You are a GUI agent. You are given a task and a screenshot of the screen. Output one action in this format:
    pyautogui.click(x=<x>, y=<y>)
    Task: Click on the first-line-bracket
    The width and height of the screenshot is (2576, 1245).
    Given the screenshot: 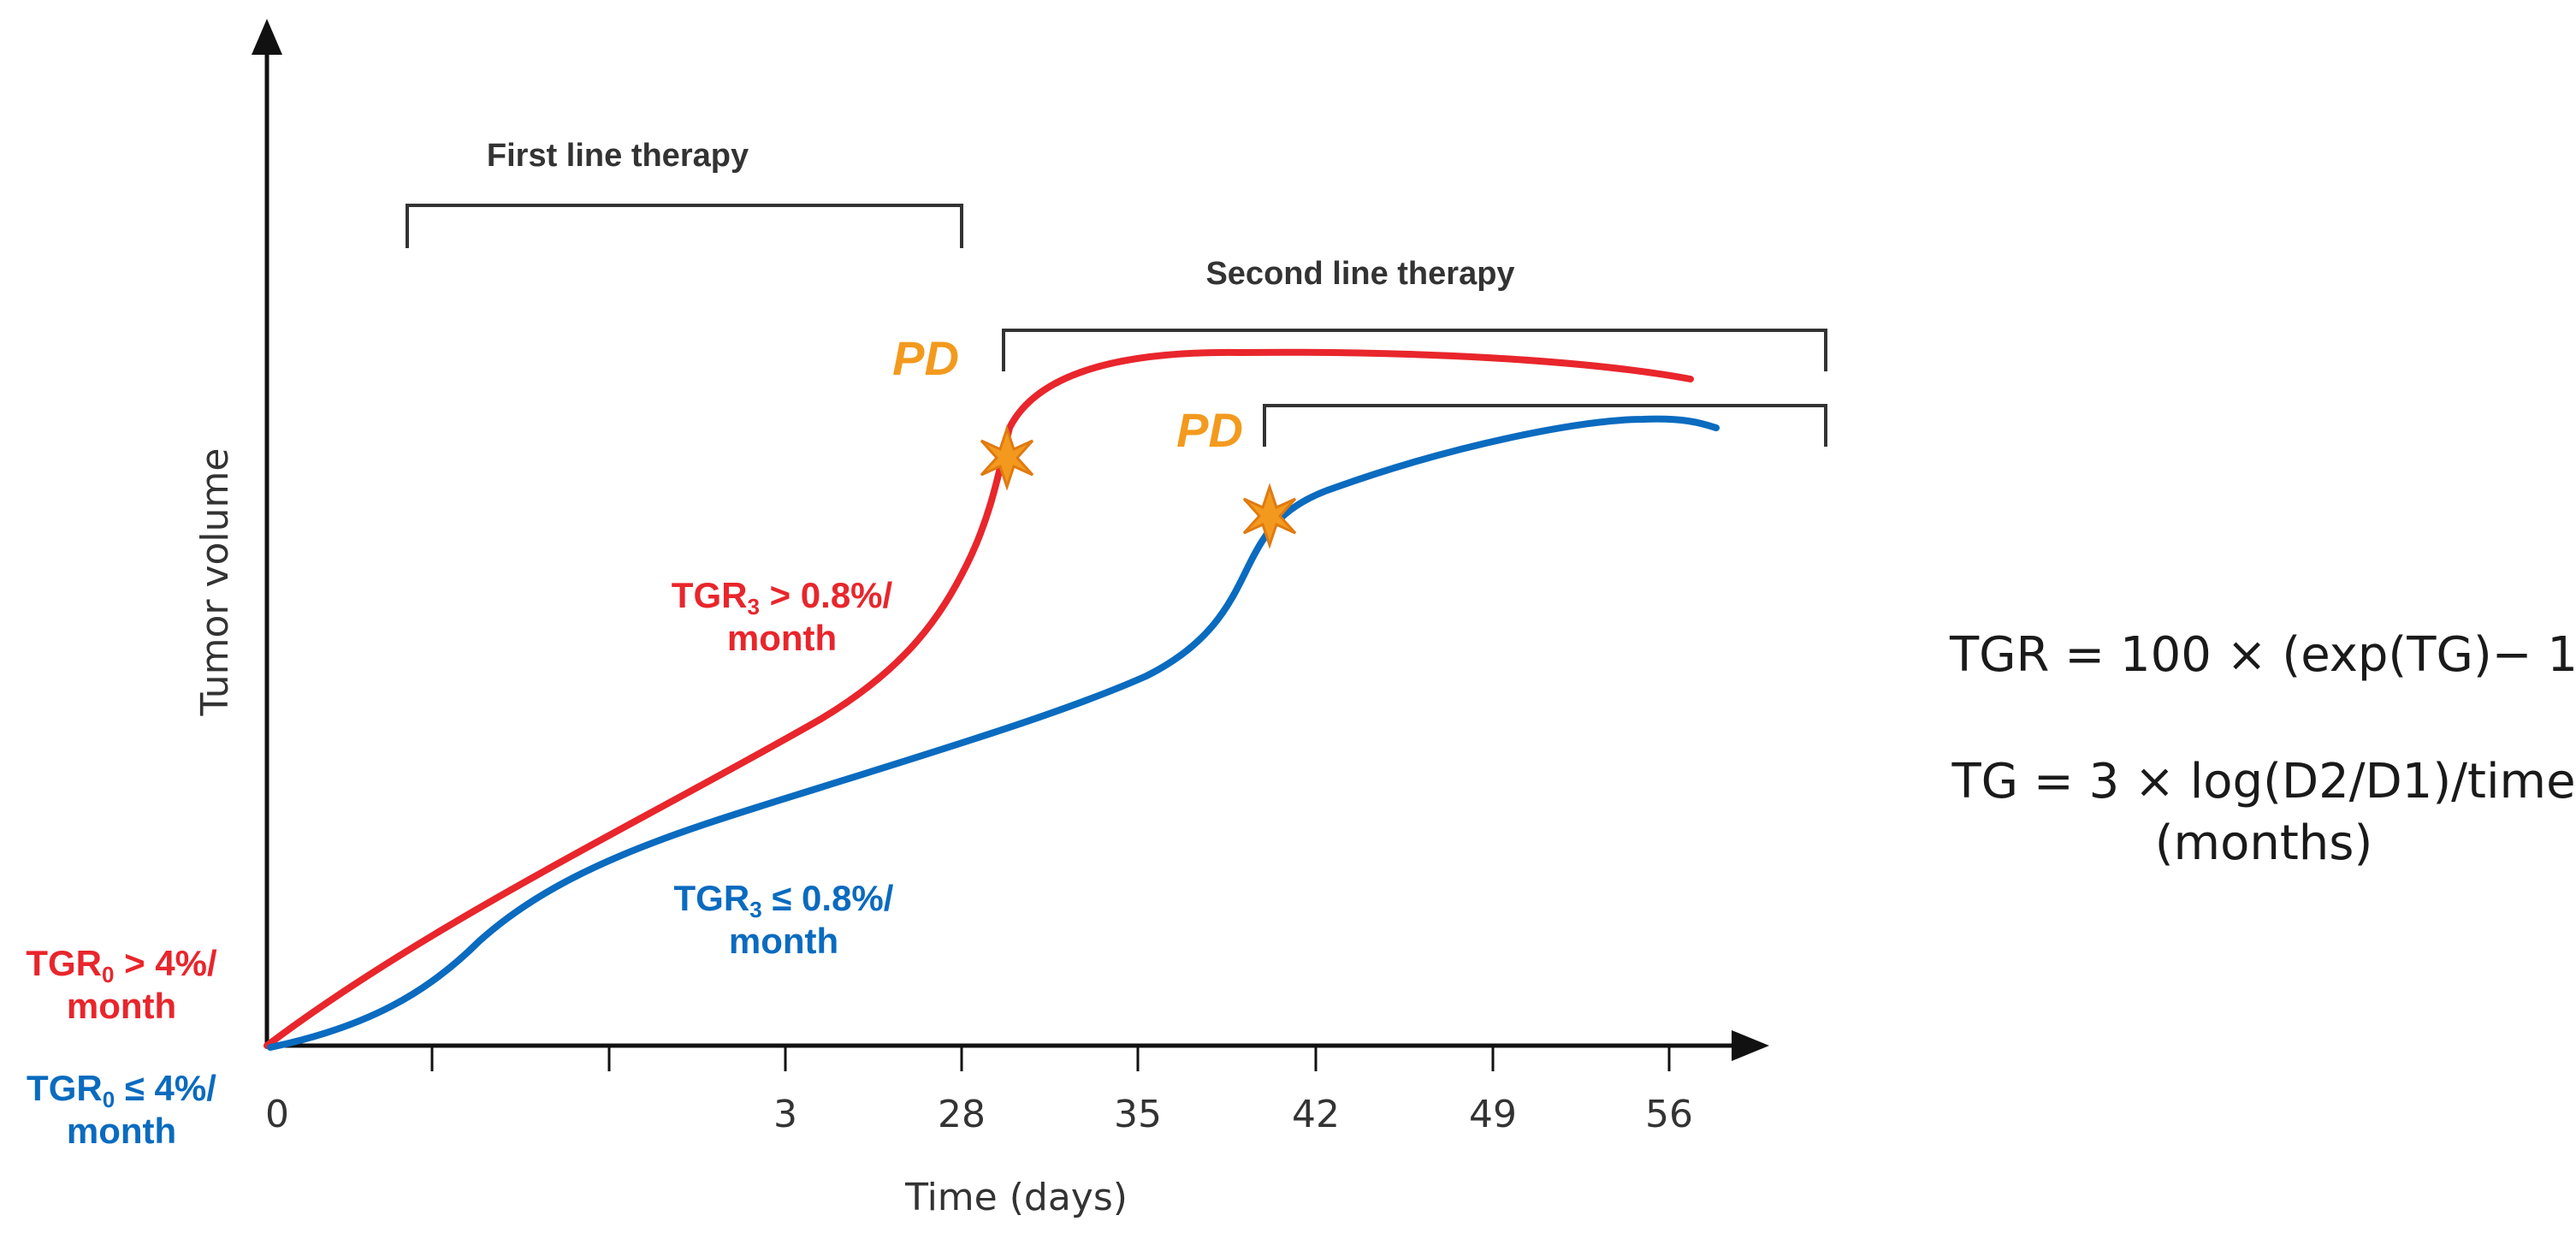 What is the action you would take?
    pyautogui.click(x=684, y=226)
    